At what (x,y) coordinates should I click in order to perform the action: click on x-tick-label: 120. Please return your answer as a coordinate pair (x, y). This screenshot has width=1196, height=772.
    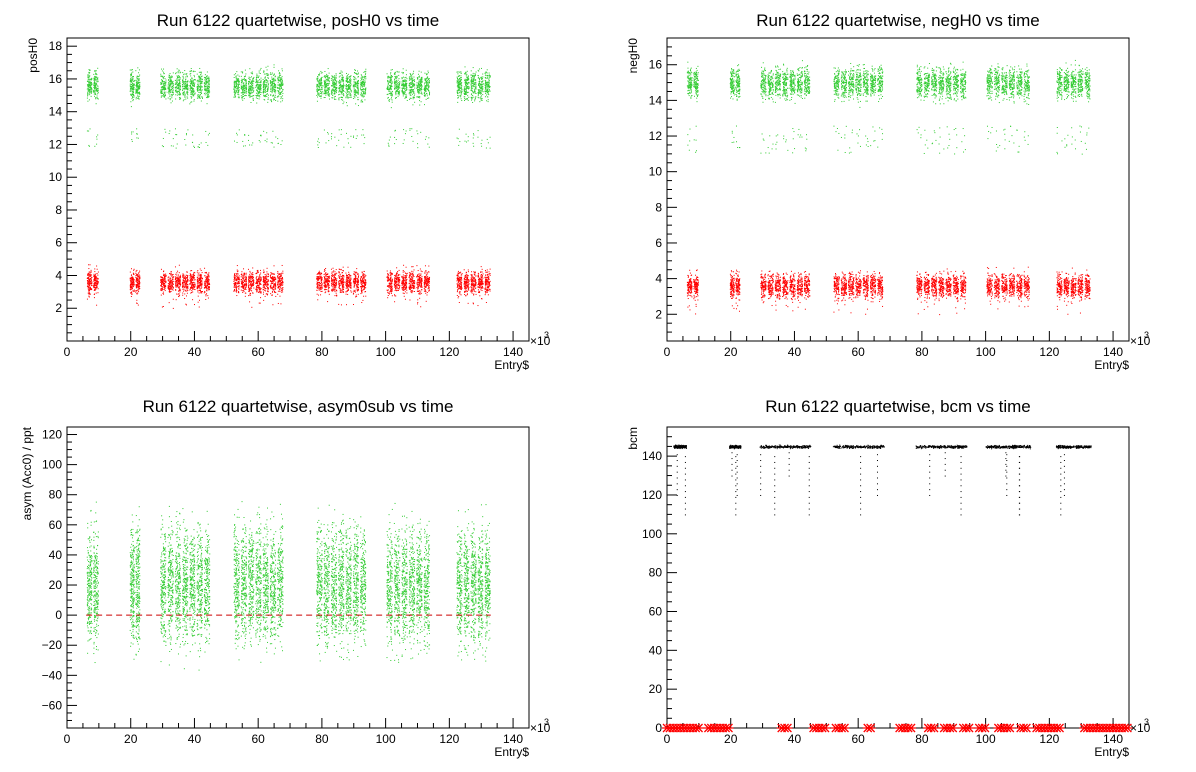
    Looking at the image, I should click on (449, 352).